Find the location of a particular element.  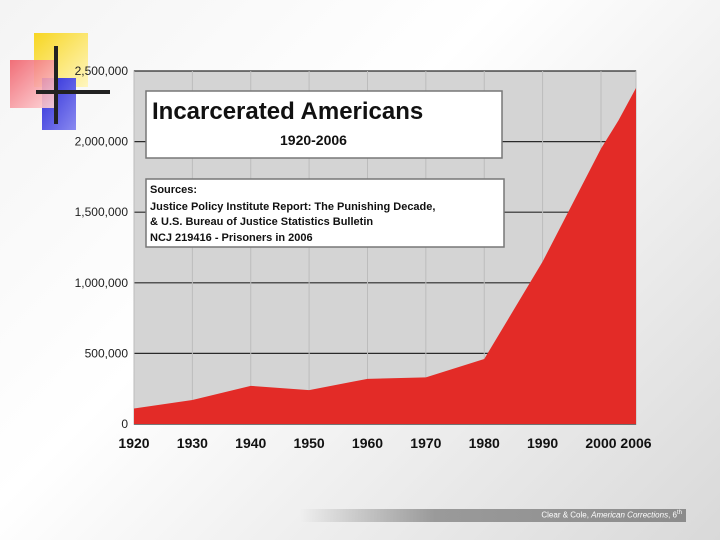

y-tick-label: 2,000,000 is located at coordinates (102, 142).